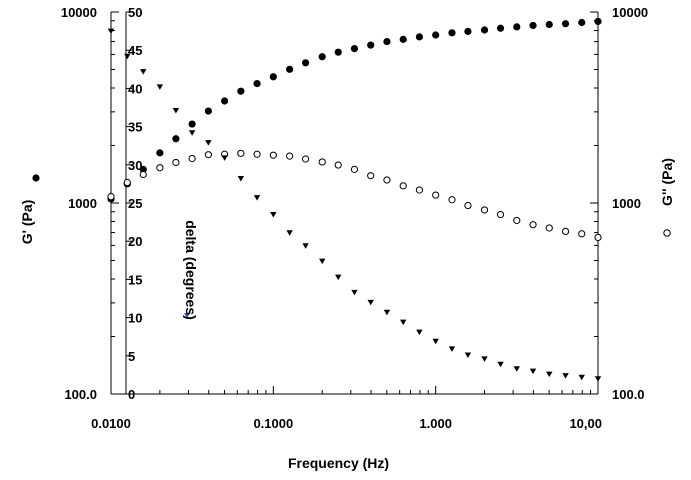 The image size is (691, 480). Describe the element at coordinates (135, 279) in the screenshot. I see `inner-tick-label: 15` at that location.